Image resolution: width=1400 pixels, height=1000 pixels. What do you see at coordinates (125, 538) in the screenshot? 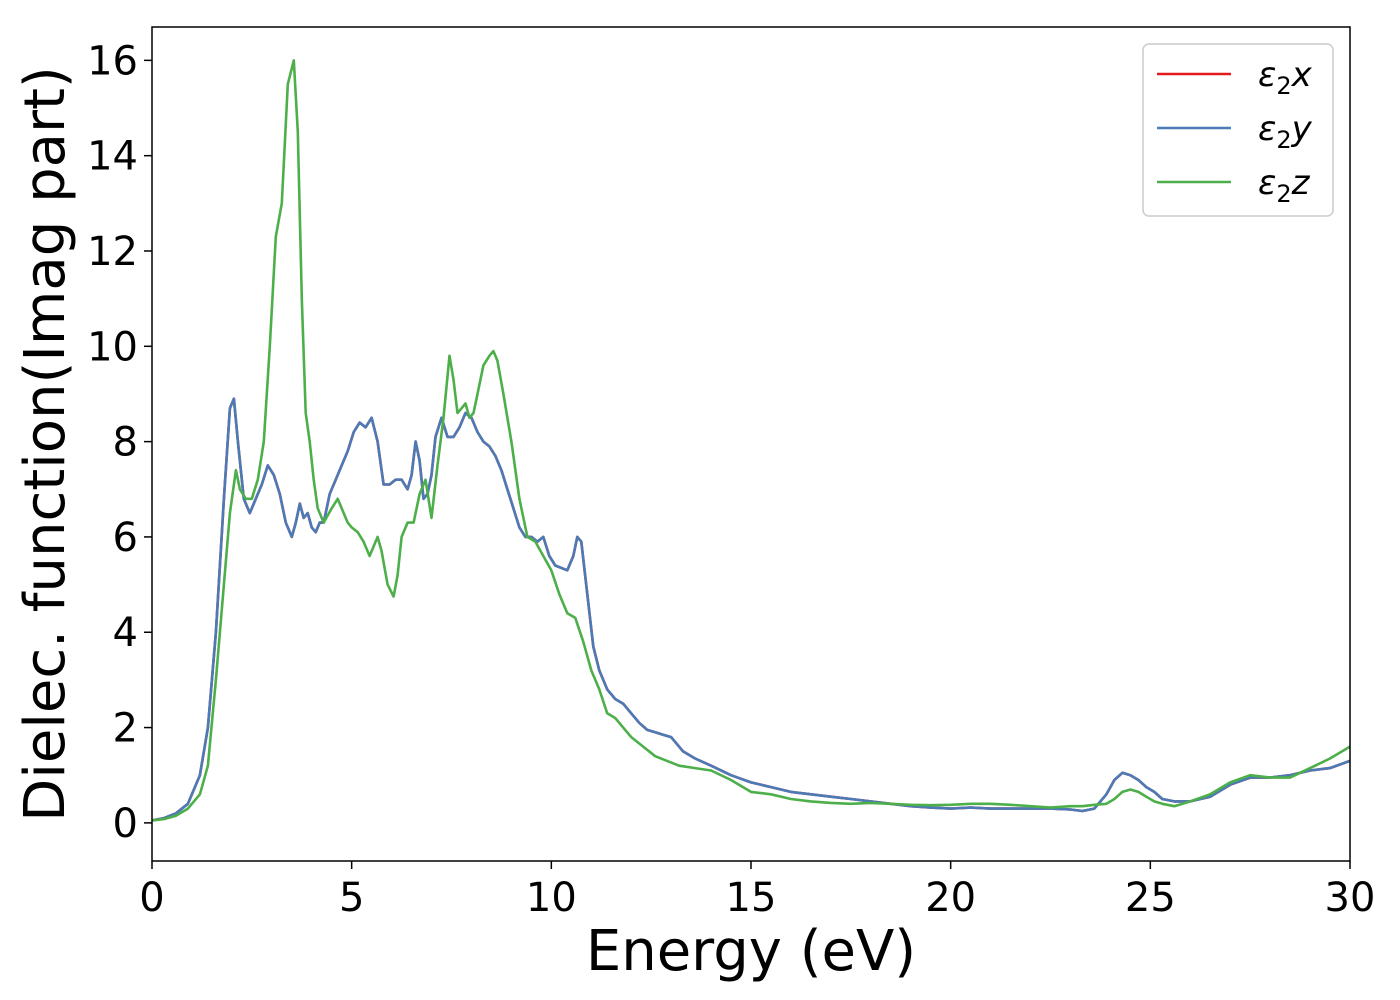
I see `y-tick-label: 6` at bounding box center [125, 538].